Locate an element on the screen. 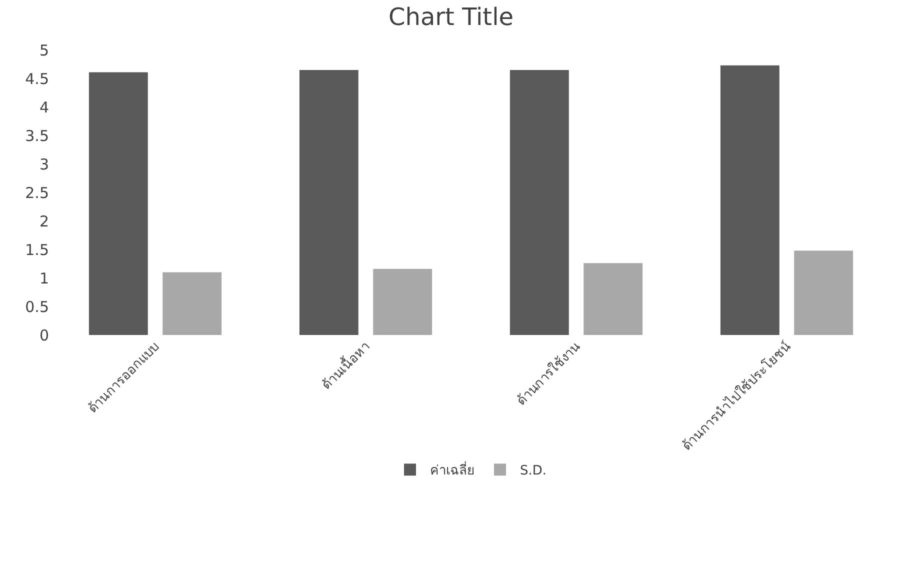  y-tick-label: 2.5 is located at coordinates (37, 193).